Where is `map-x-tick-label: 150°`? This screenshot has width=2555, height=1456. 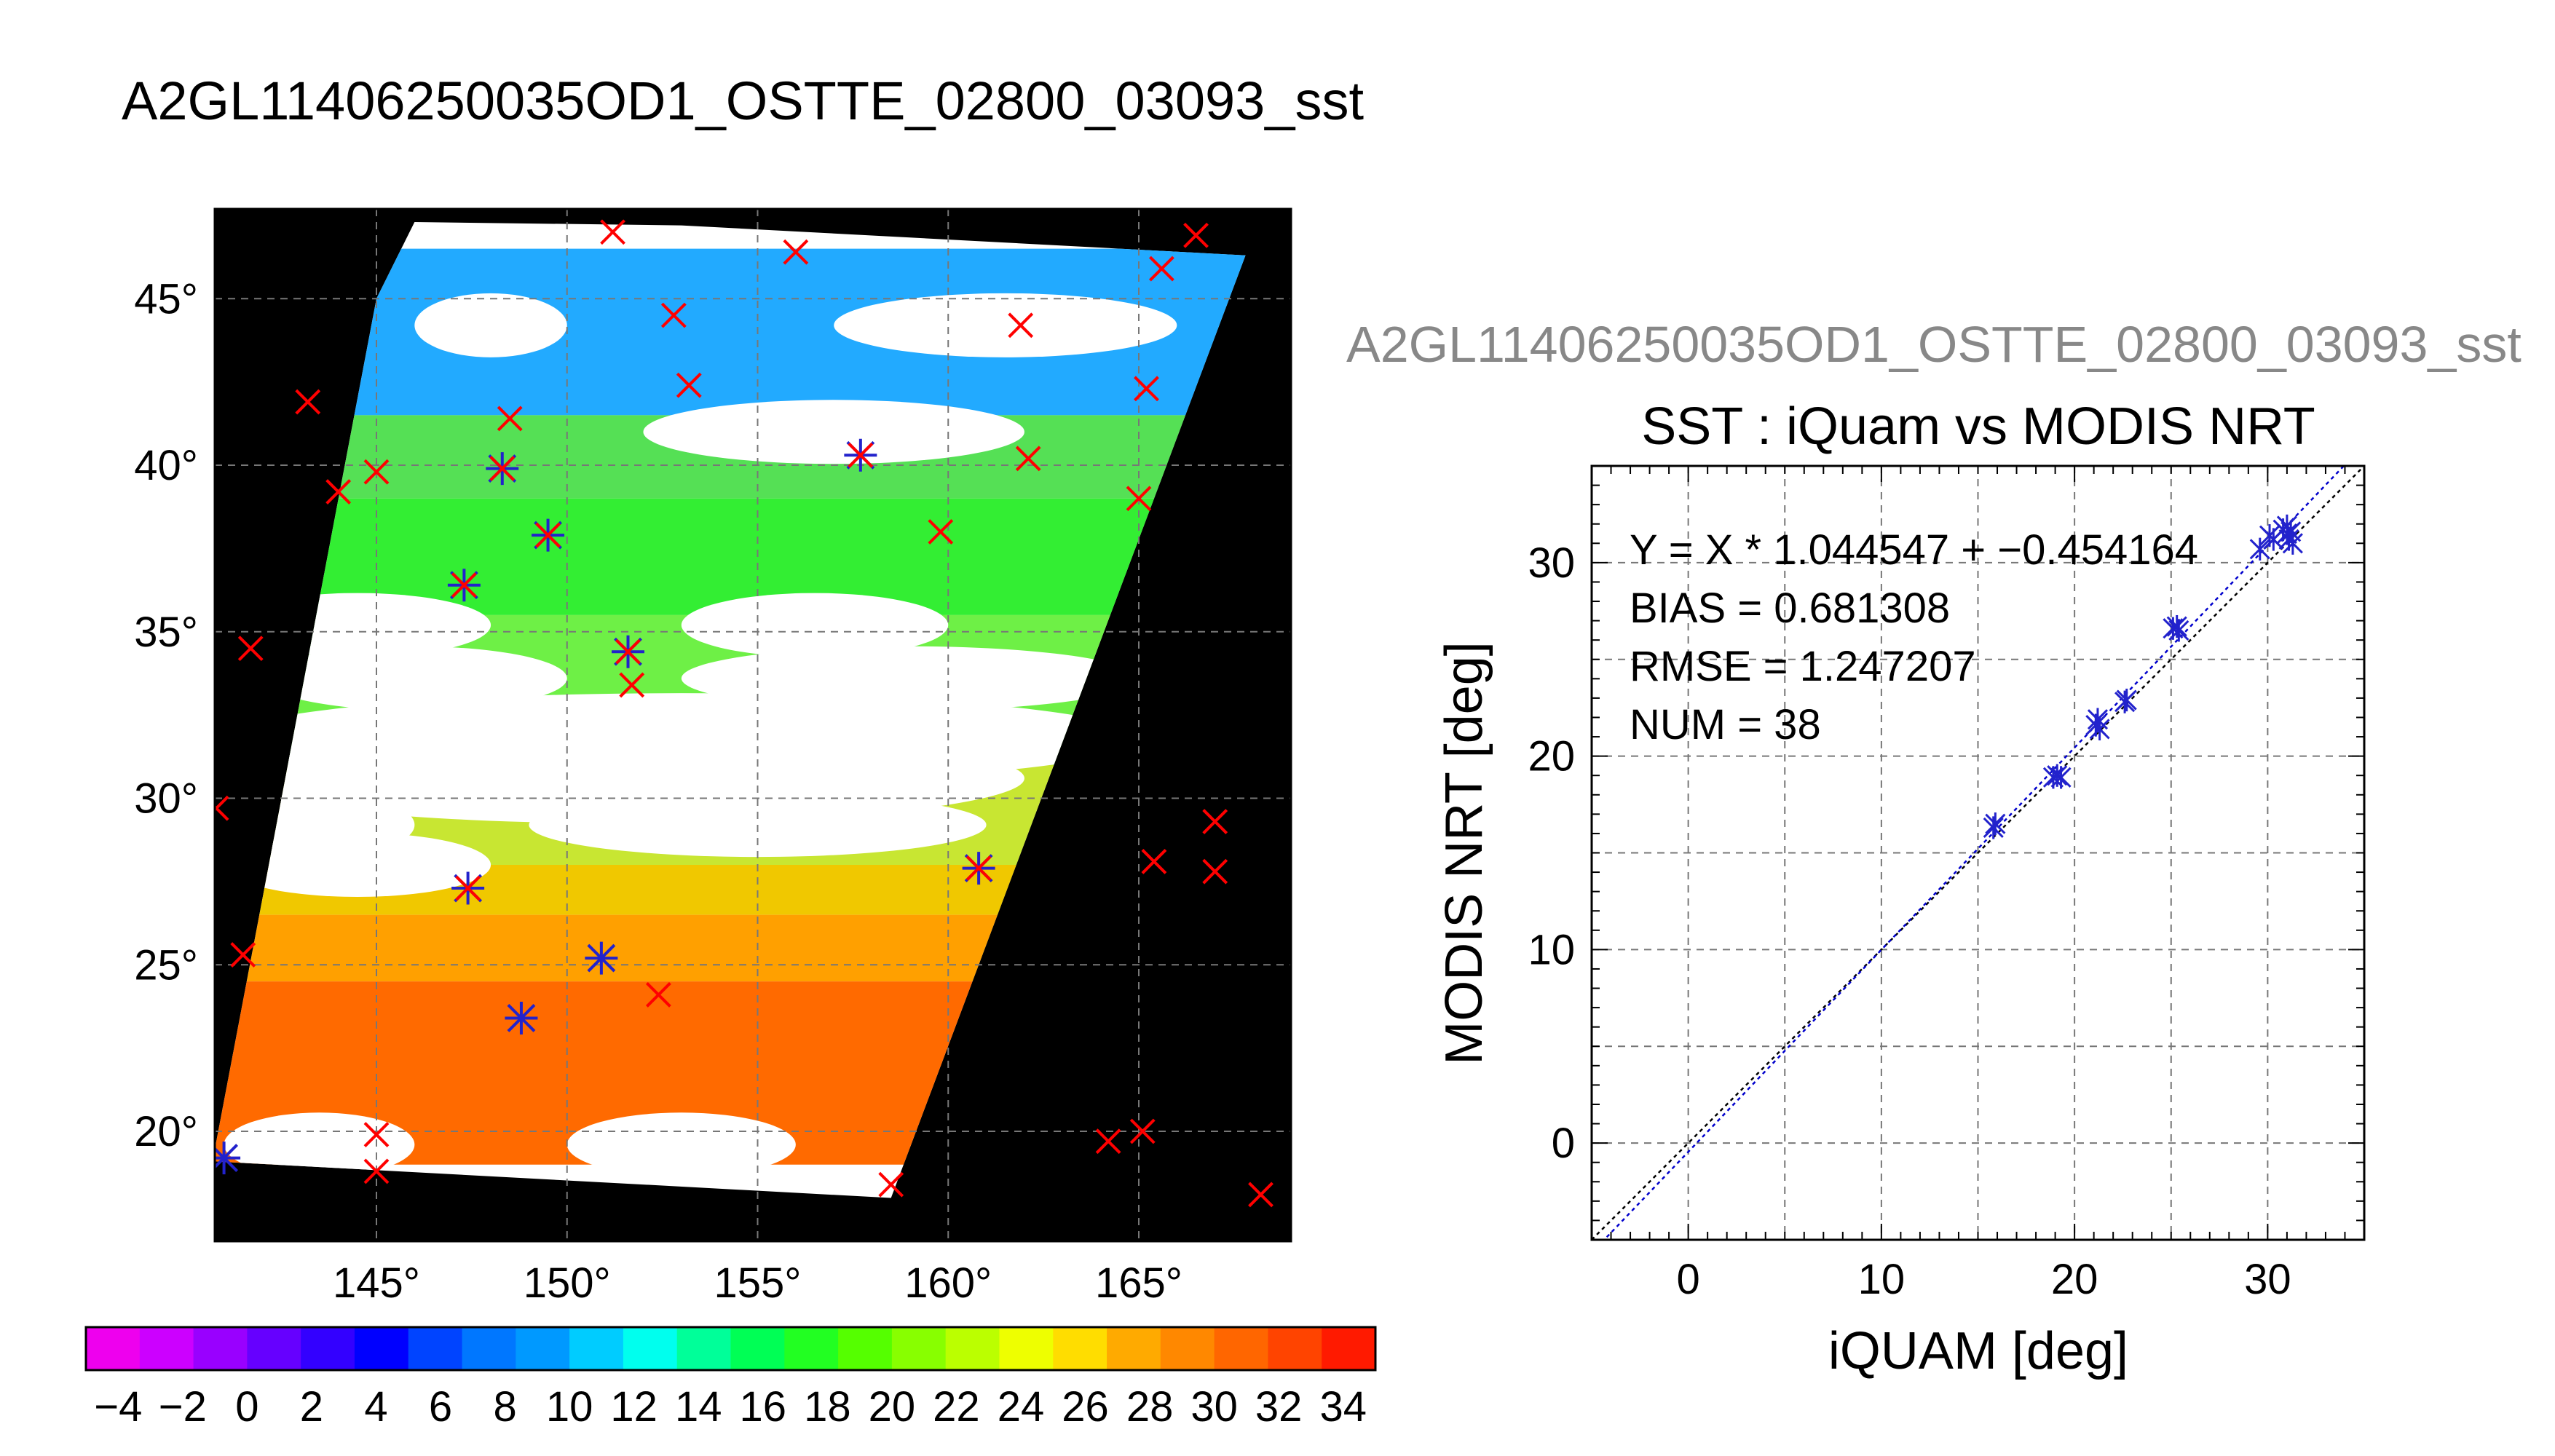 map-x-tick-label: 150° is located at coordinates (567, 1283).